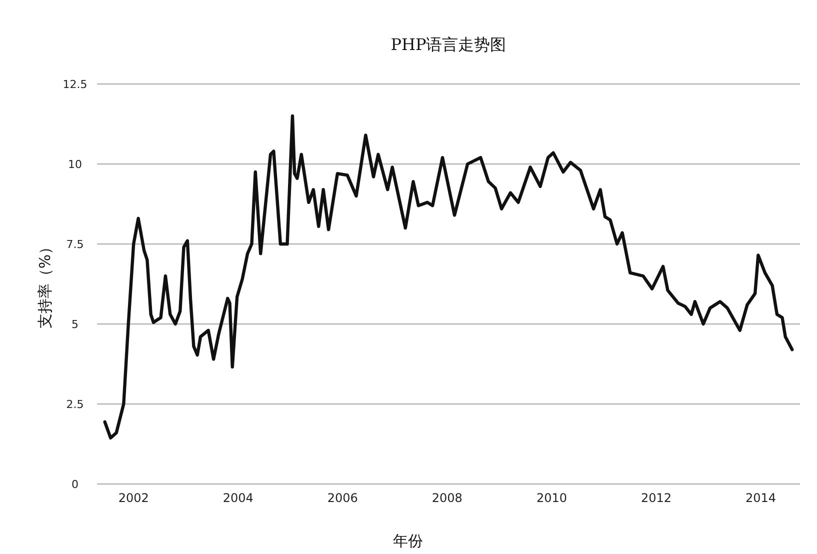 The width and height of the screenshot is (817, 554). What do you see at coordinates (75, 164) in the screenshot?
I see `y-tick-label: 10` at bounding box center [75, 164].